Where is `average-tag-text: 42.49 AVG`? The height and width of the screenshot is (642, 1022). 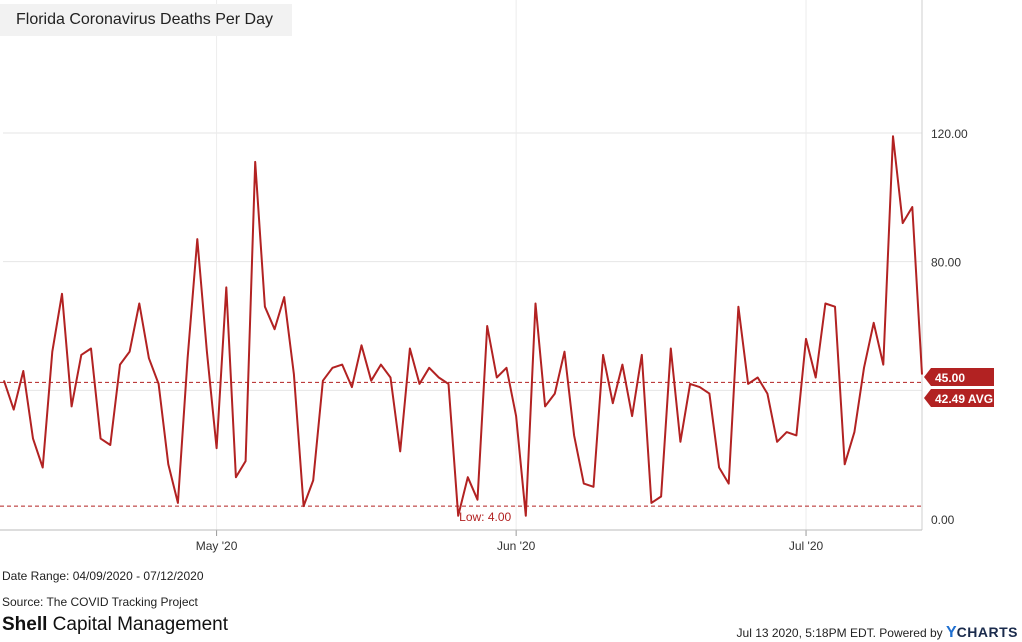 average-tag-text: 42.49 AVG is located at coordinates (964, 399).